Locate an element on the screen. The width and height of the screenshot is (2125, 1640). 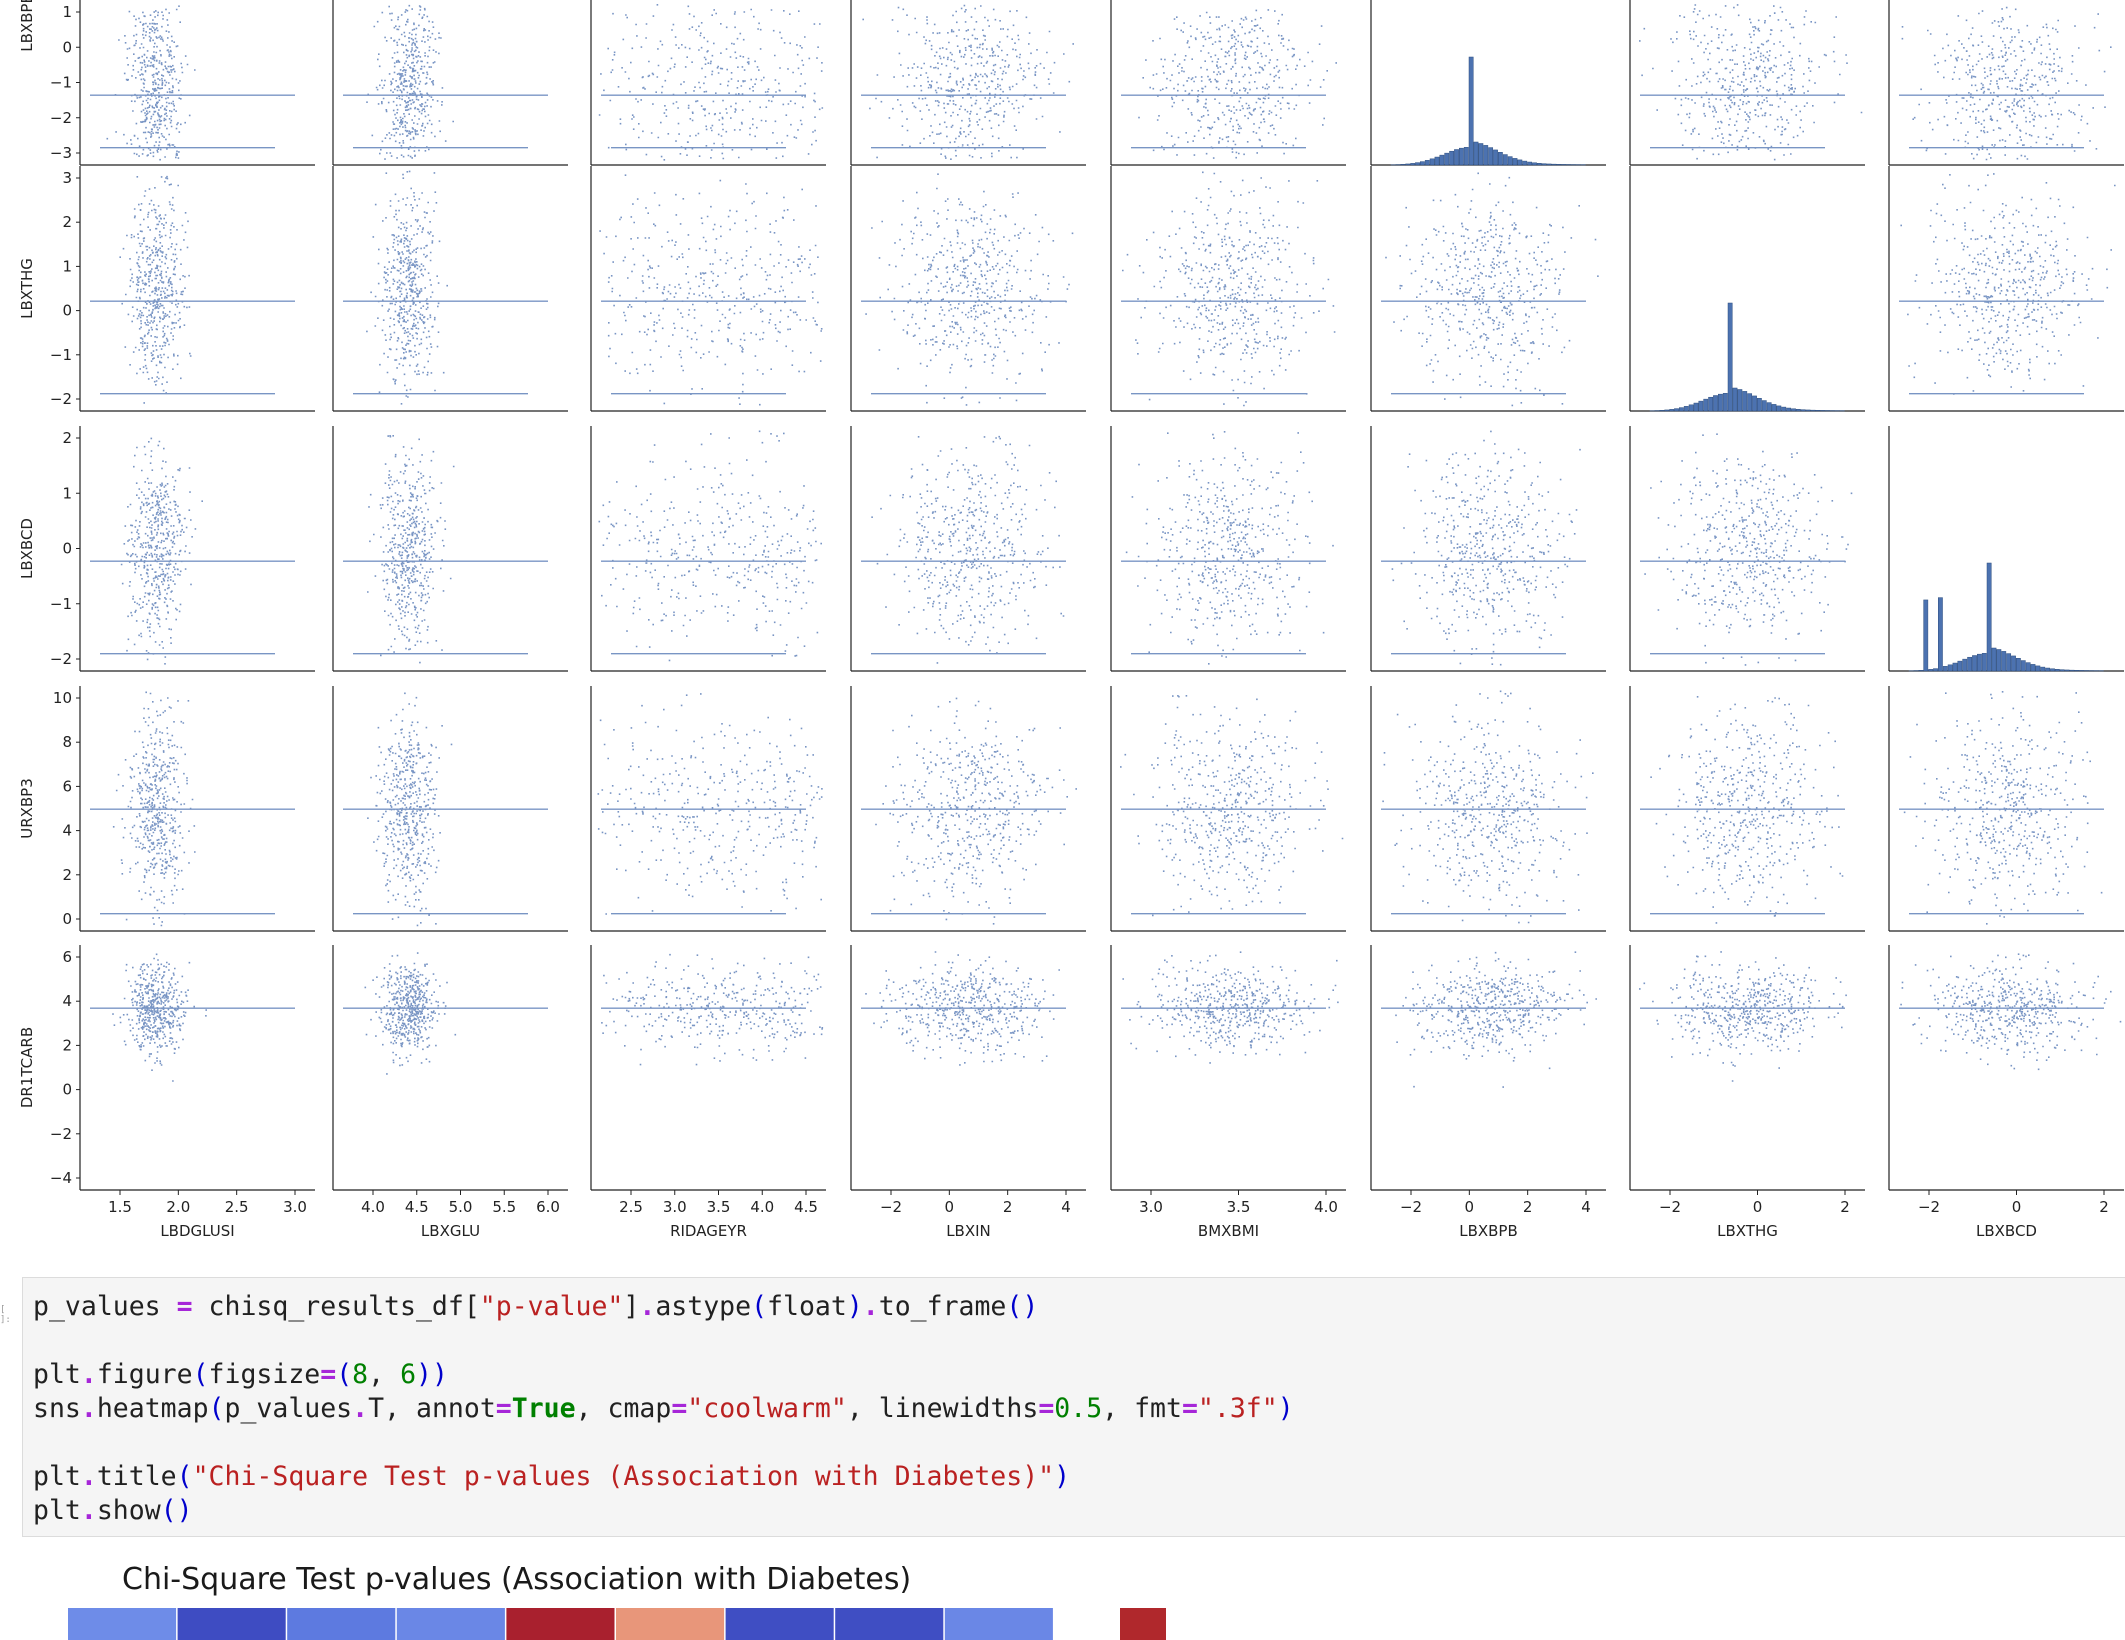
panel-DR1TCARB-LBXBPB is located at coordinates (1488, 1068).